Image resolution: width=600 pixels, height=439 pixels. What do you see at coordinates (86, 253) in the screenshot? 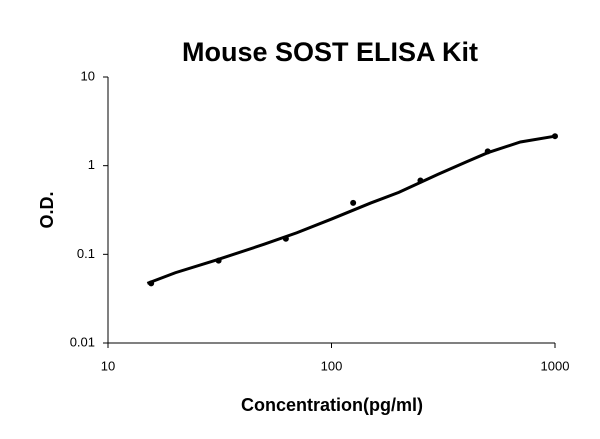
I see `y-tick-label: 0.1` at bounding box center [86, 253].